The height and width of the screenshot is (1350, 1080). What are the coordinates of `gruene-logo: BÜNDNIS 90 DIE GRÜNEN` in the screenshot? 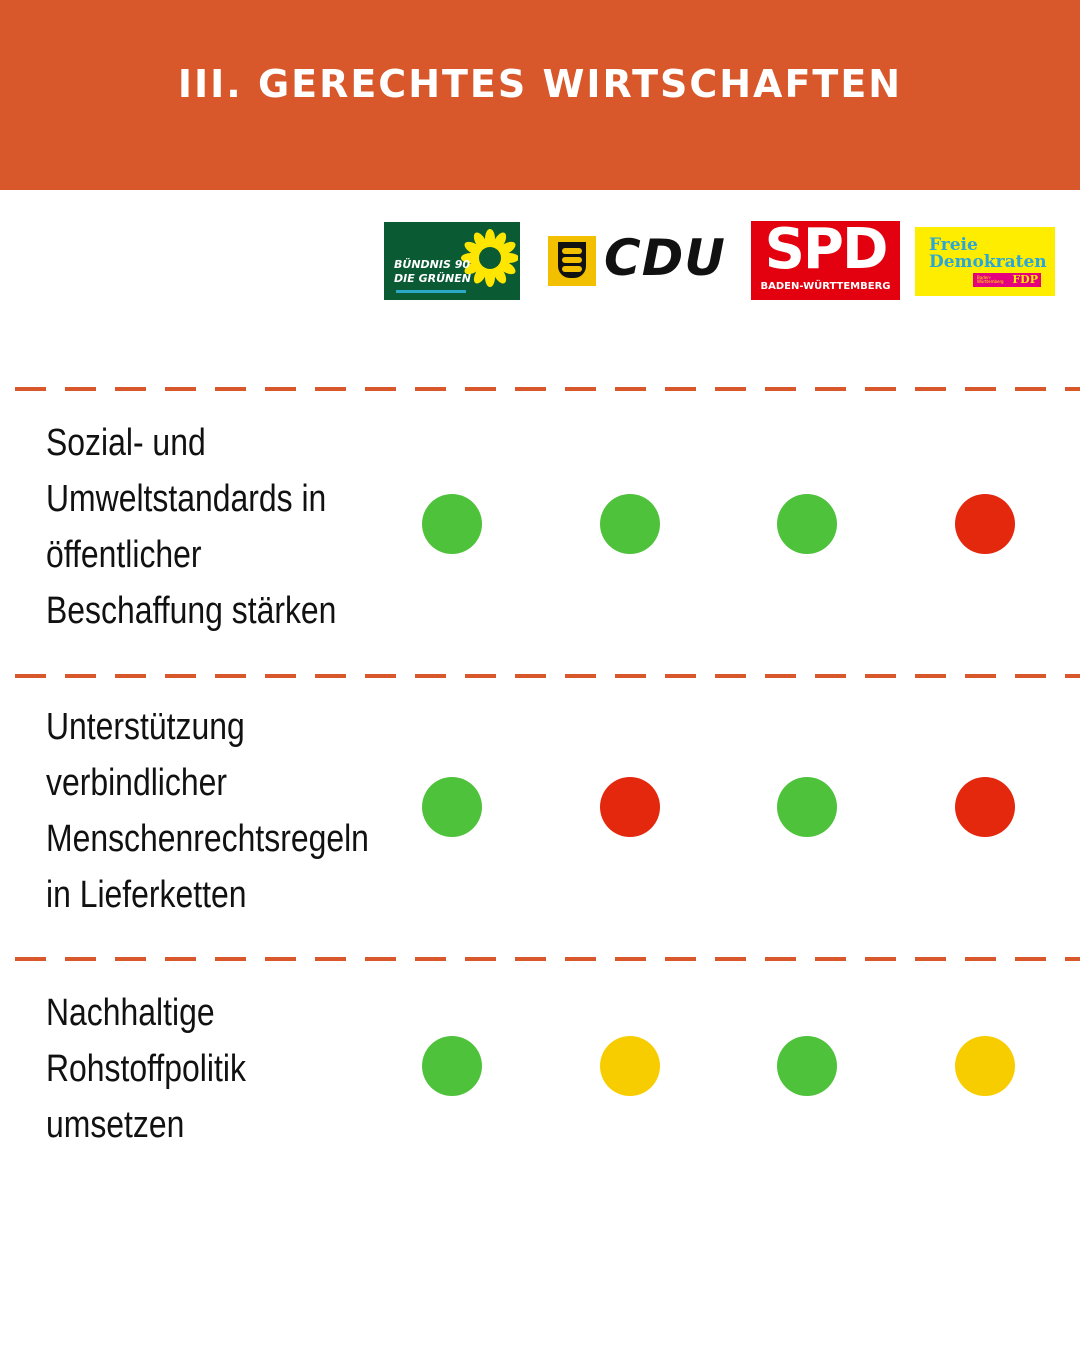 It's located at (452, 261).